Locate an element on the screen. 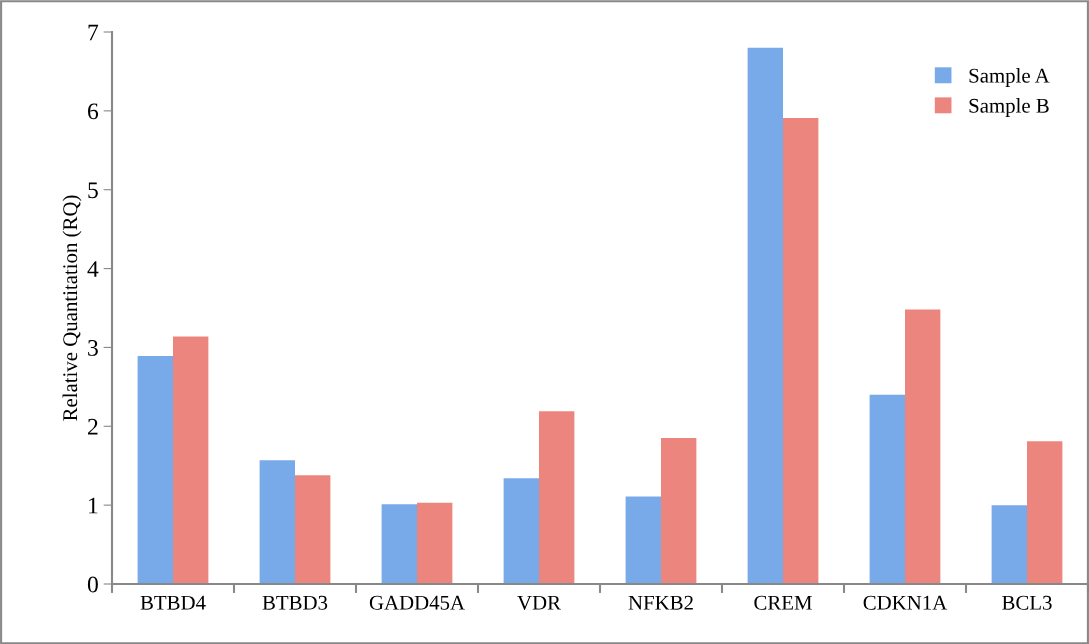 This screenshot has width=1089, height=644. y-tick-label: 3 is located at coordinates (93, 347).